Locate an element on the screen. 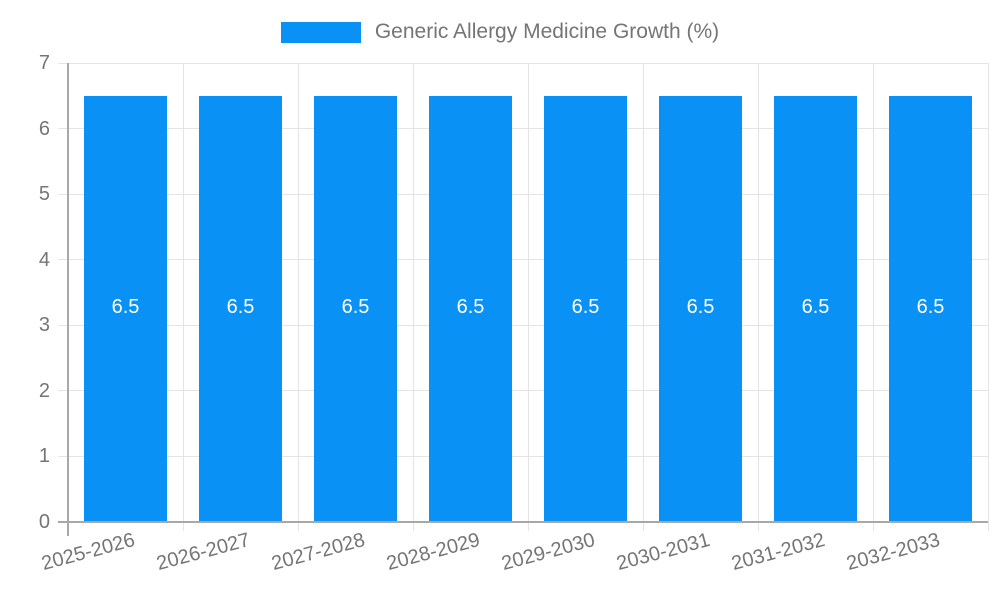  x-tick-label: 2032-2033 is located at coordinates (893, 552).